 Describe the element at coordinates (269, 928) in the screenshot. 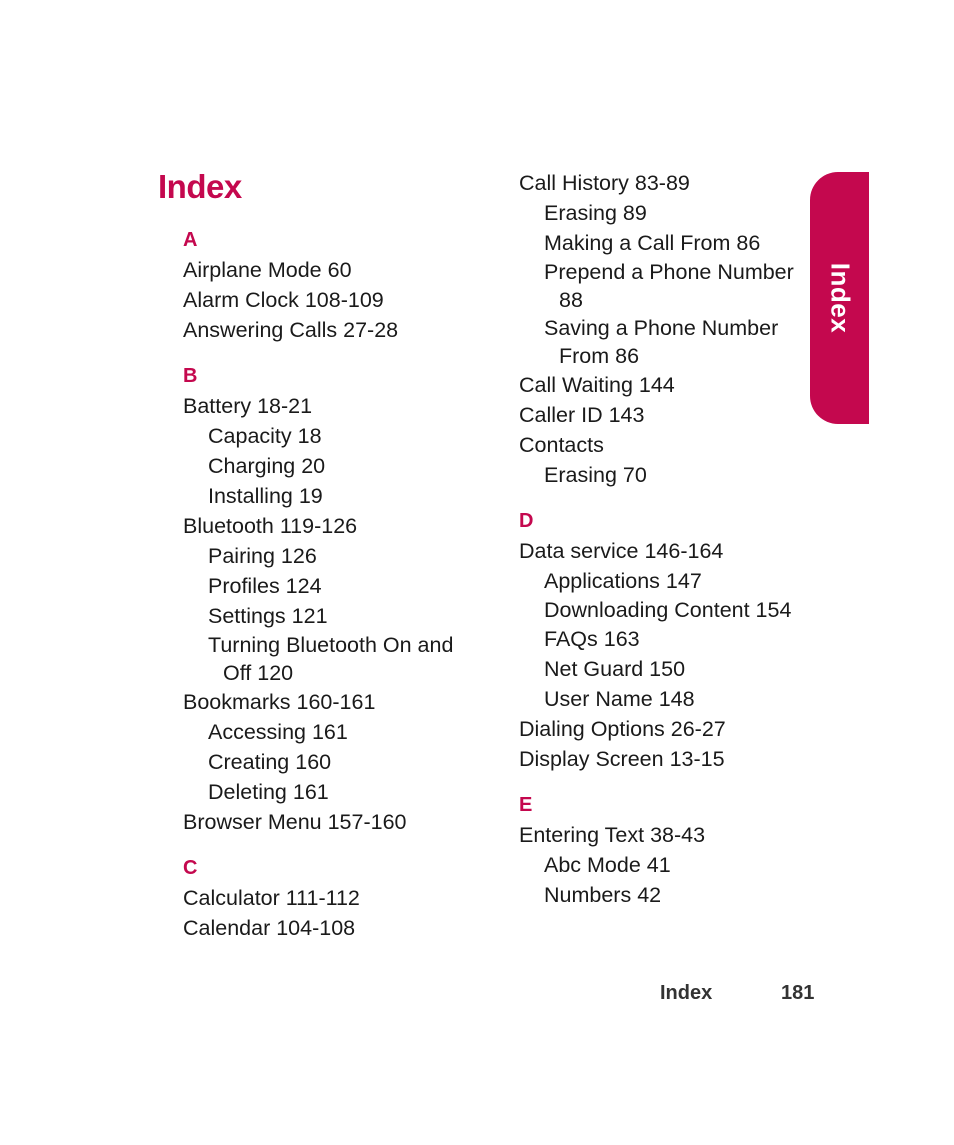

I see `index-entry: Calendar 104-108` at that location.